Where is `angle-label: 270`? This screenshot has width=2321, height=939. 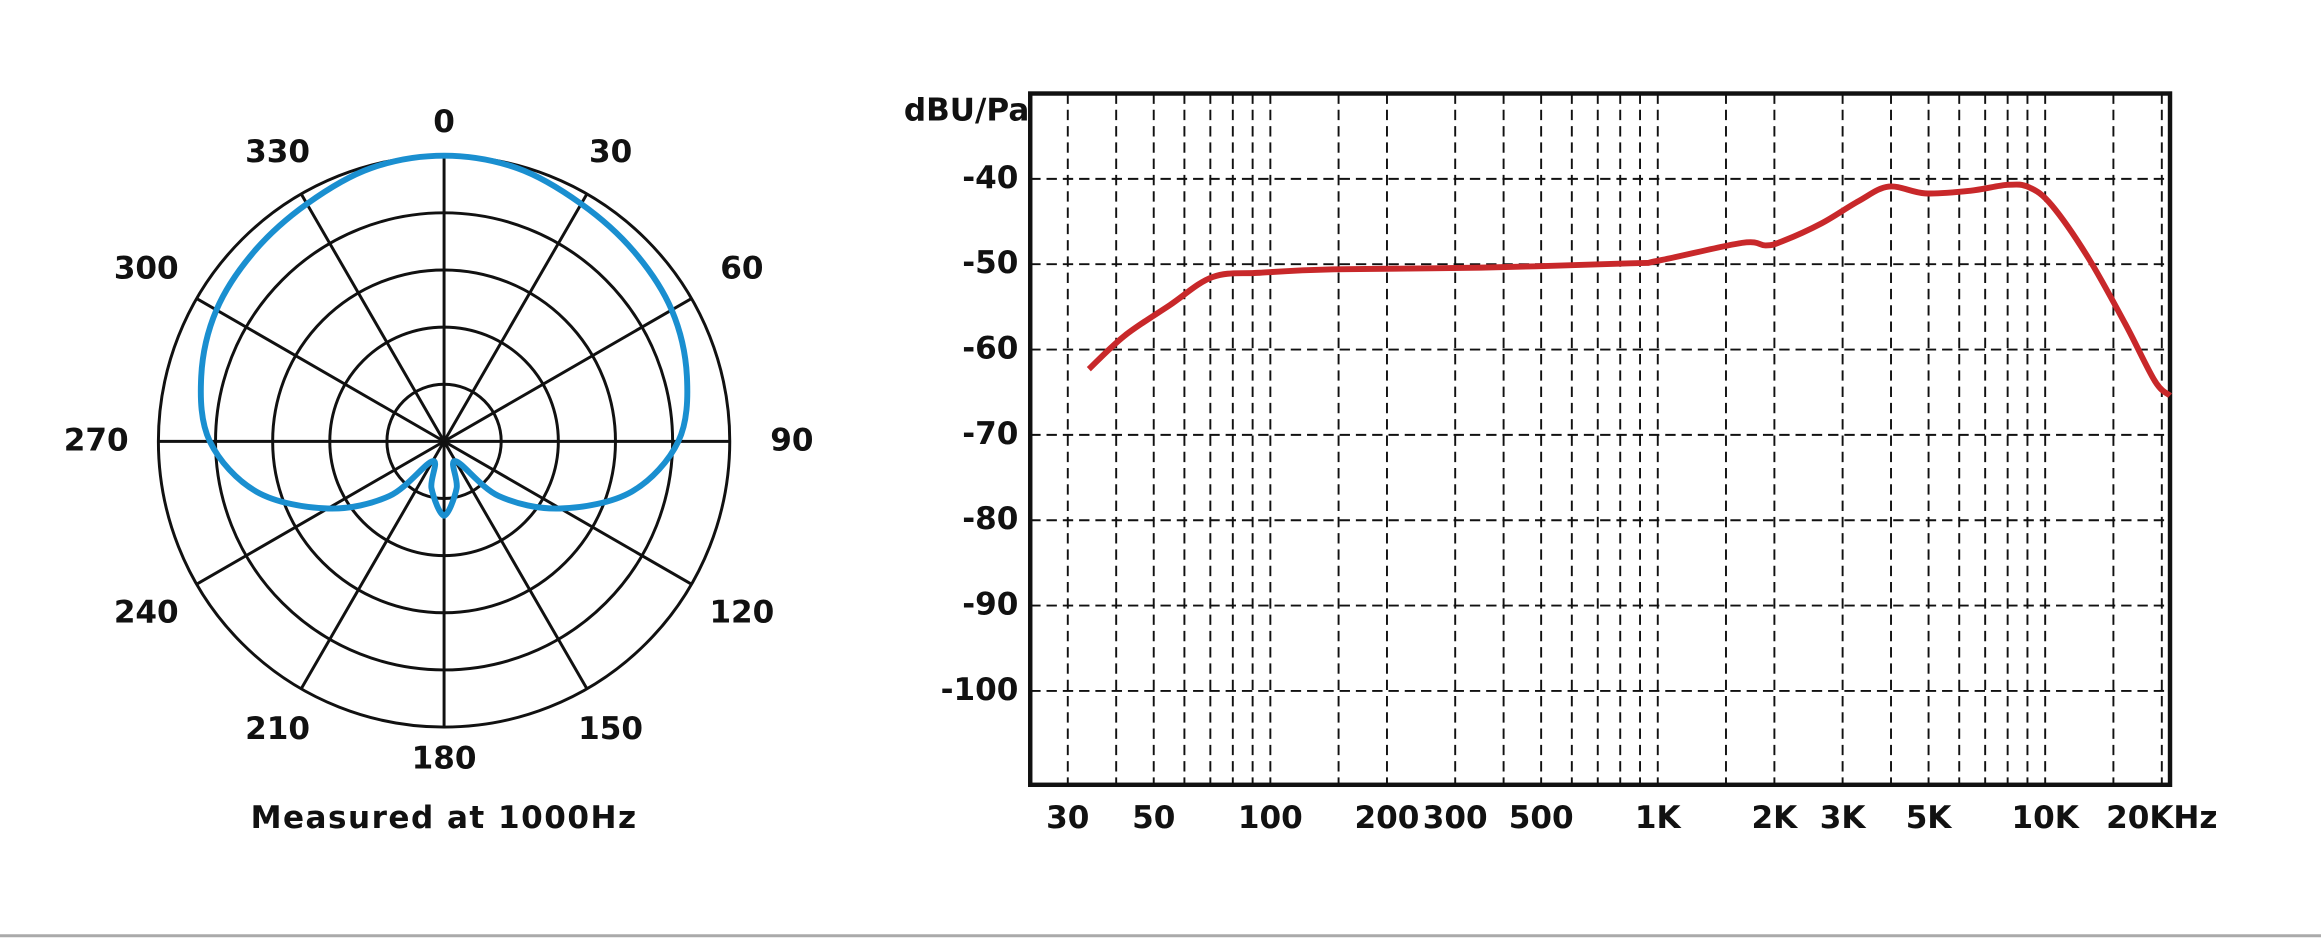 angle-label: 270 is located at coordinates (96, 440).